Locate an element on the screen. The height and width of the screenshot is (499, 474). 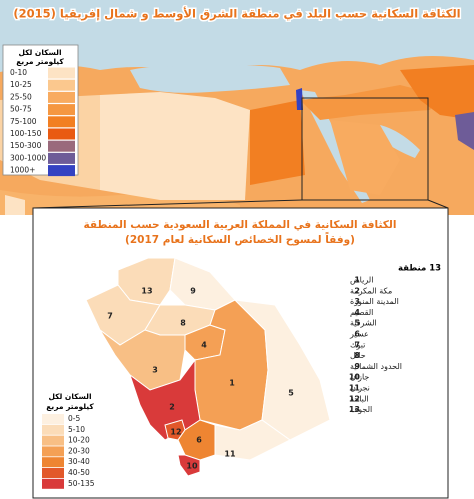
region-number: 6 is located at coordinates (357, 334).